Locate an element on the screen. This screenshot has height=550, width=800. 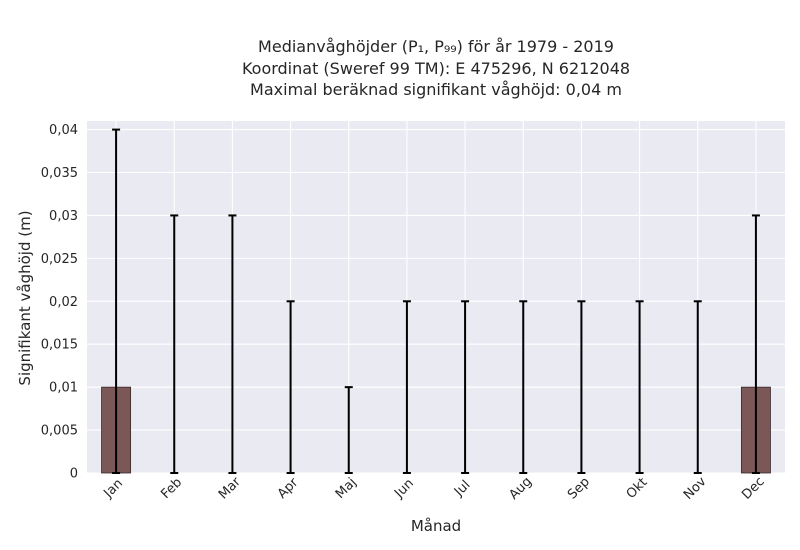
x-tick-label: Okt is located at coordinates (637, 488).